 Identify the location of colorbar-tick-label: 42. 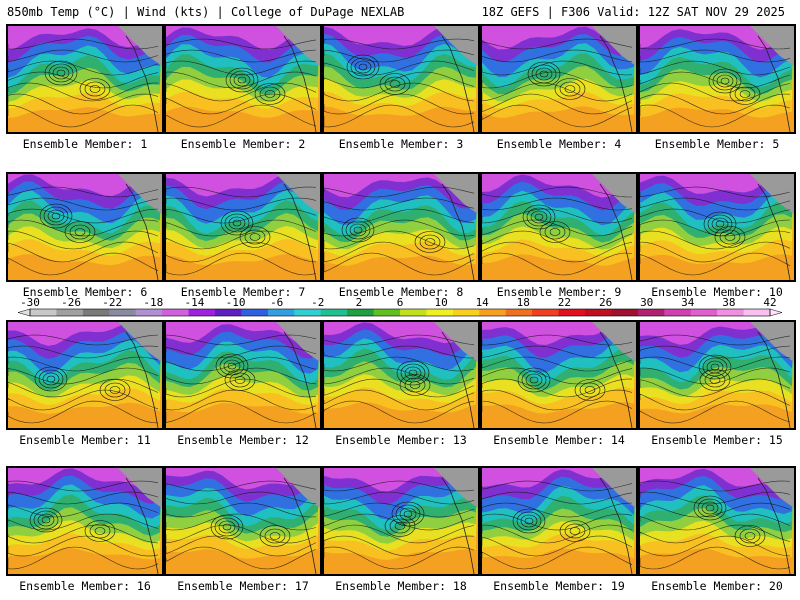
(769, 302).